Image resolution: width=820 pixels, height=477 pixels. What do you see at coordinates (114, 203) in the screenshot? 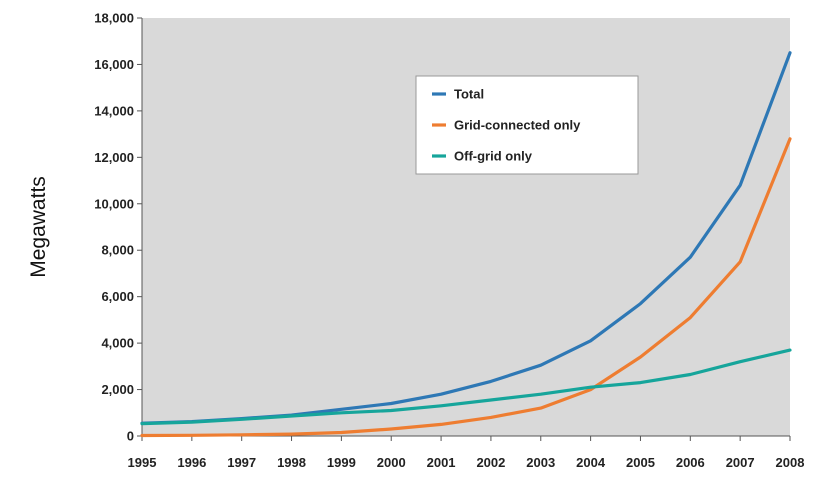
I see `y-tick-label: 10,000` at bounding box center [114, 203].